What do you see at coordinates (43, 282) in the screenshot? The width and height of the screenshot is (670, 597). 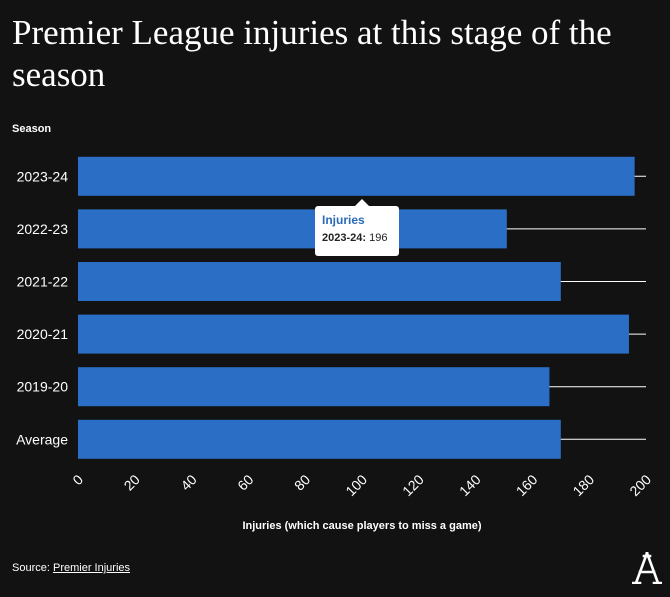 I see `y-tick-label: 2021-22` at bounding box center [43, 282].